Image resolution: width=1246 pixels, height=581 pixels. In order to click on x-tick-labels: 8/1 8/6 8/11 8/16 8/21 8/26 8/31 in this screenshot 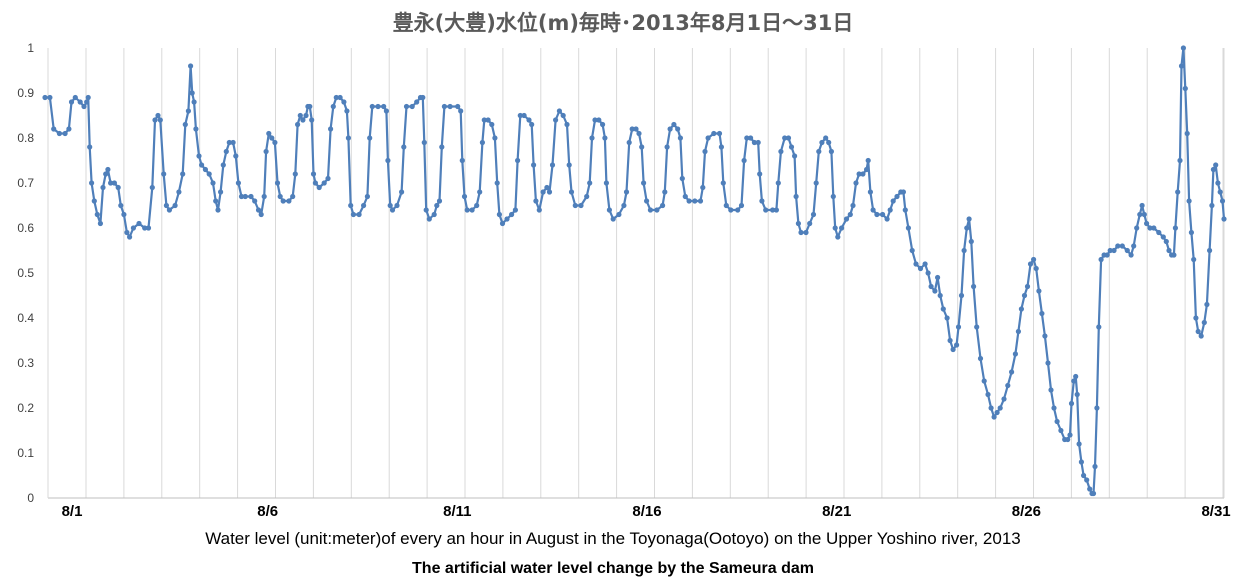, I will do `click(646, 511)`.